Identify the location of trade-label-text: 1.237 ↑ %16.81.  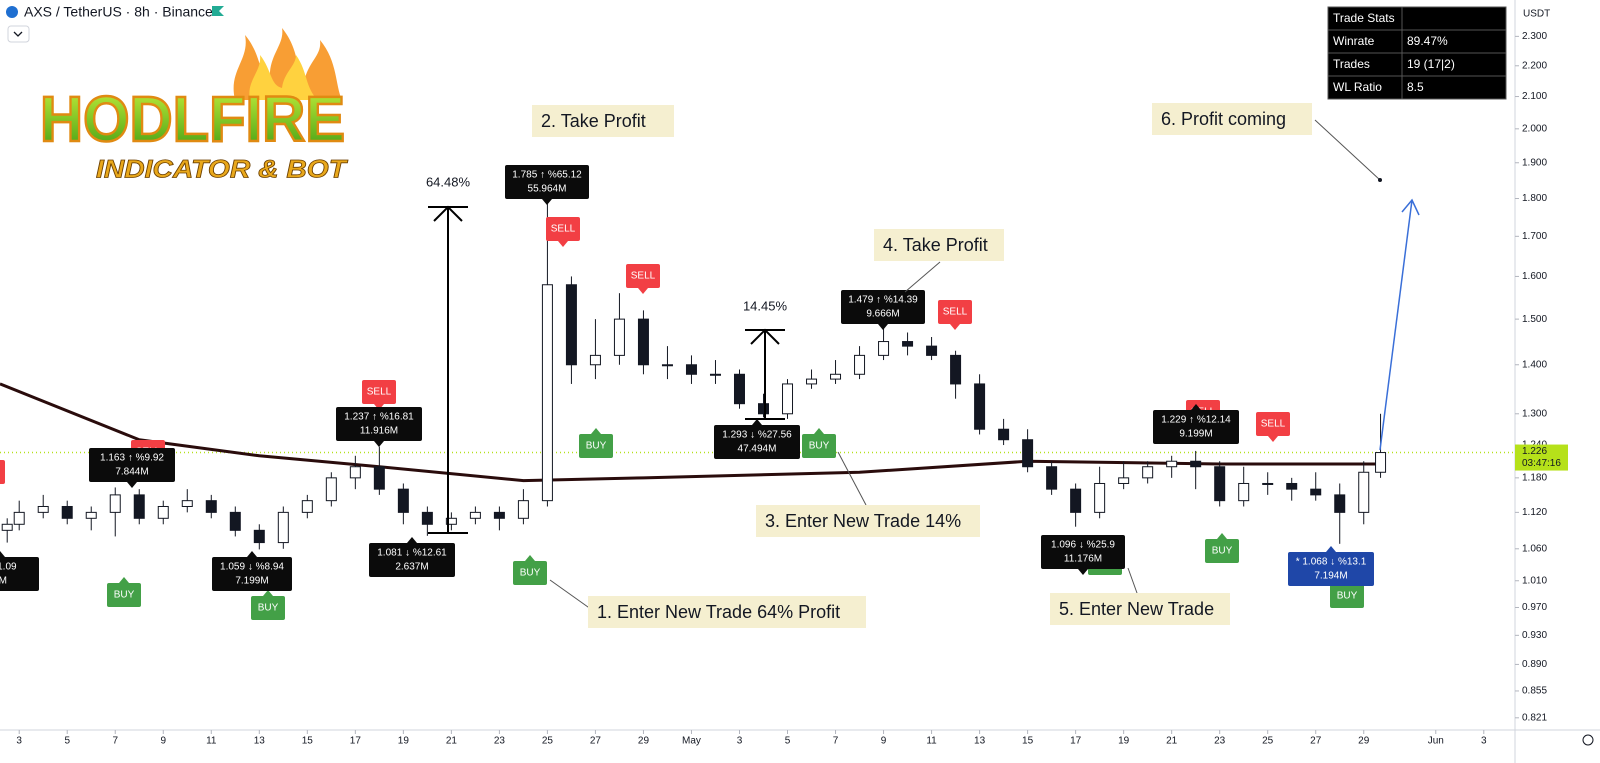
(379, 417).